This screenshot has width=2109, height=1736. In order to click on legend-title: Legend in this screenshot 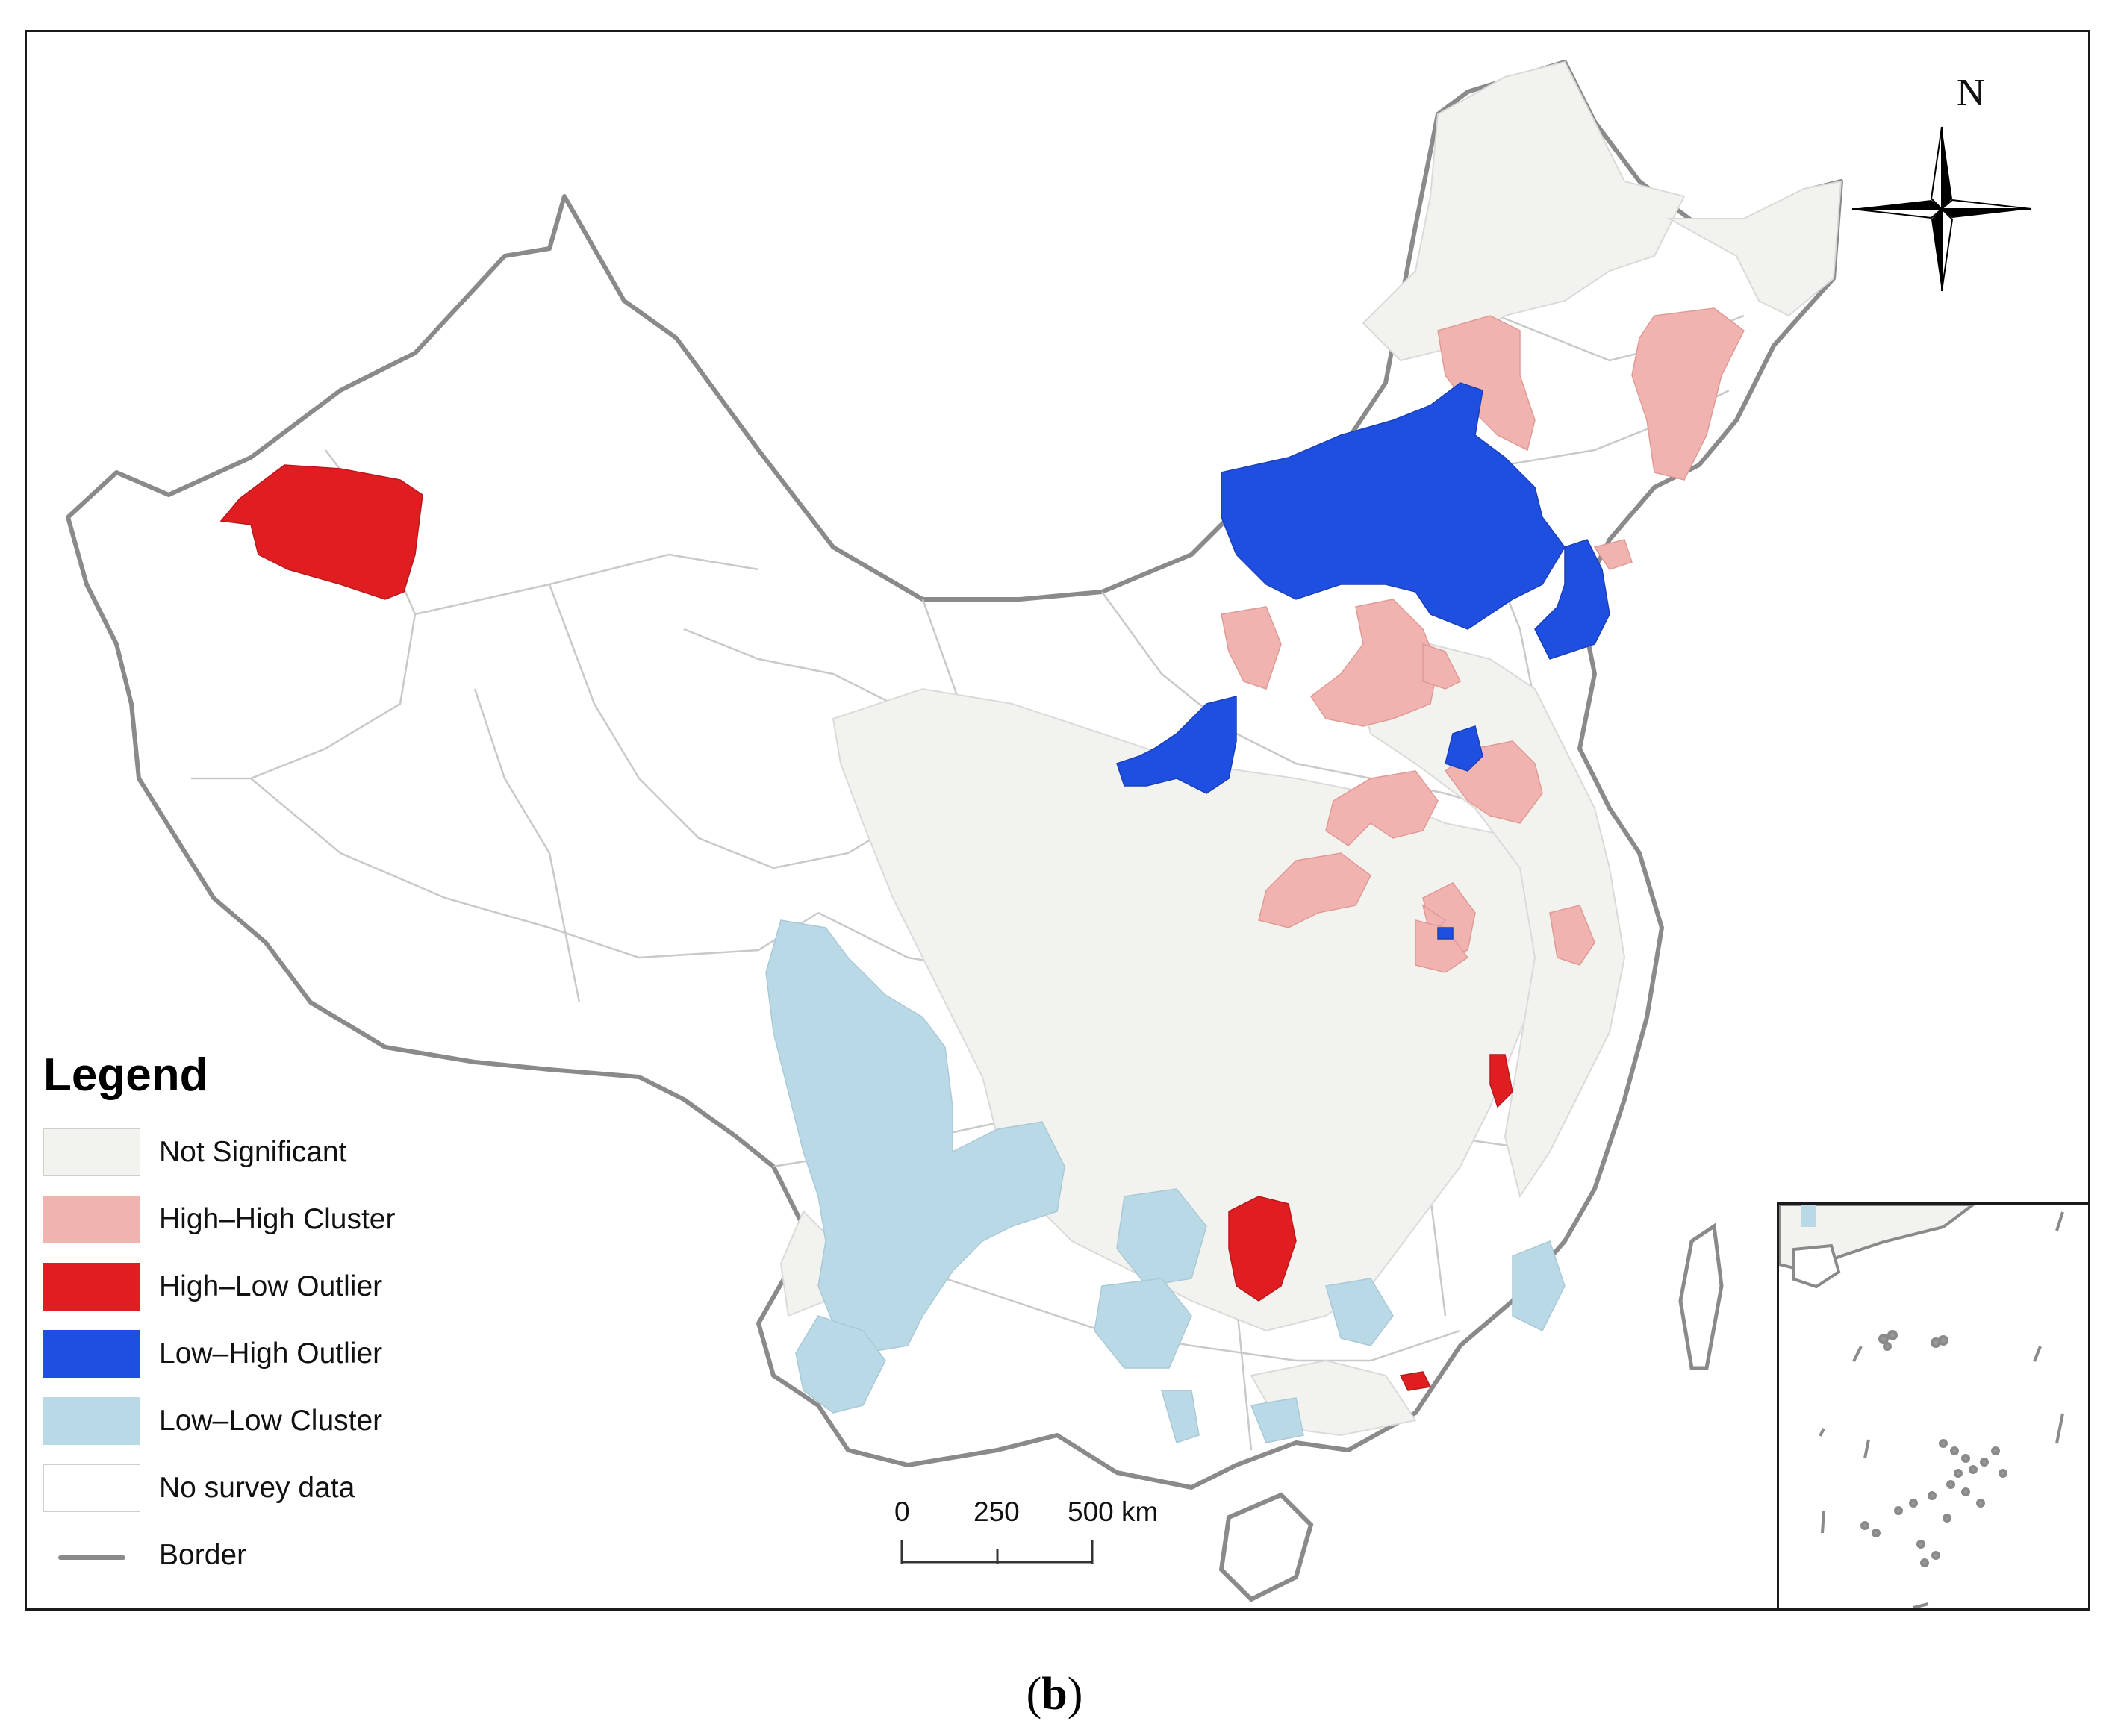, I will do `click(125, 1075)`.